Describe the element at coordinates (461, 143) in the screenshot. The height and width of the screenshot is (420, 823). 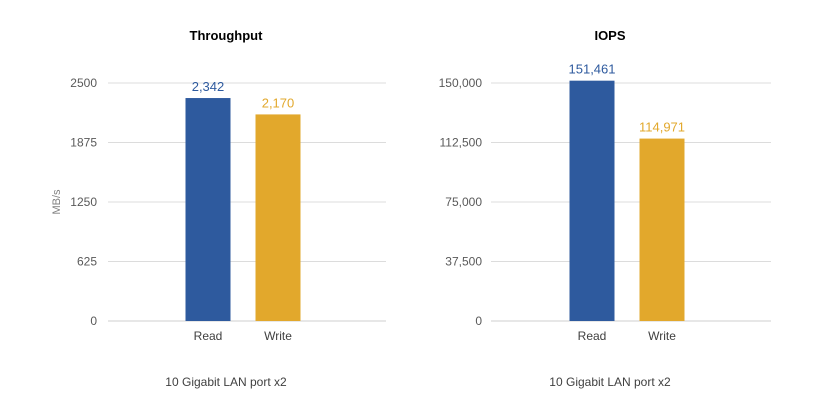
I see `y-tick-label: 112,500` at that location.